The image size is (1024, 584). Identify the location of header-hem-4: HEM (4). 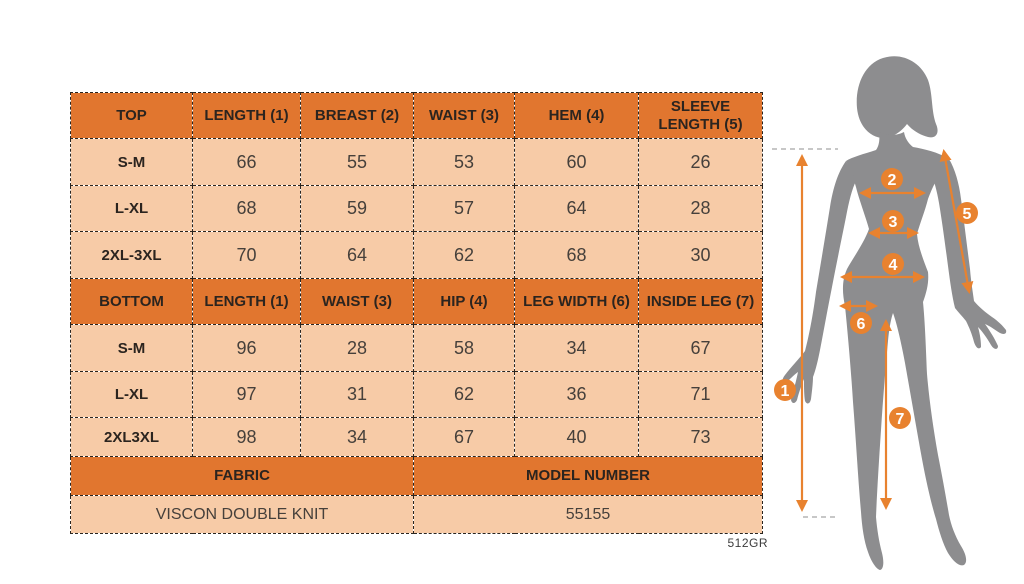
(576, 115).